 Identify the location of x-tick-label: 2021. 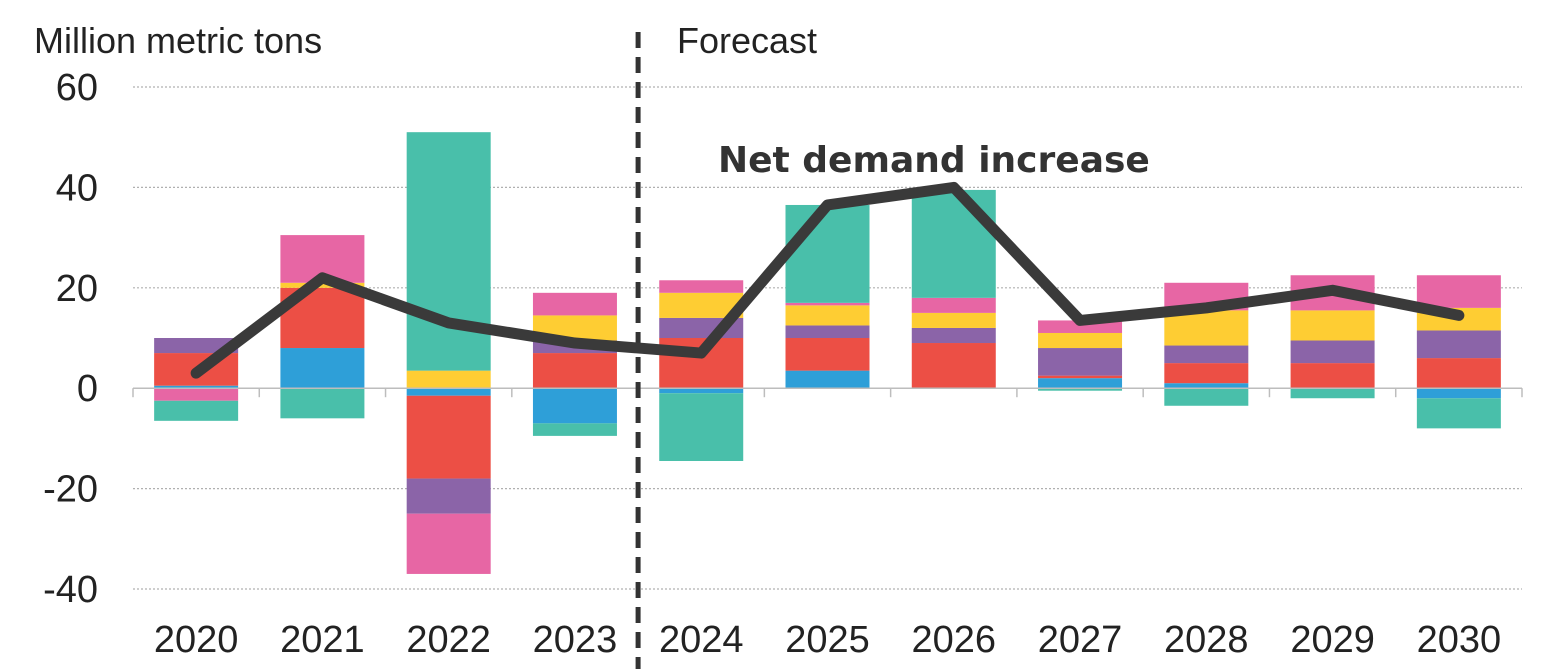
(322, 640).